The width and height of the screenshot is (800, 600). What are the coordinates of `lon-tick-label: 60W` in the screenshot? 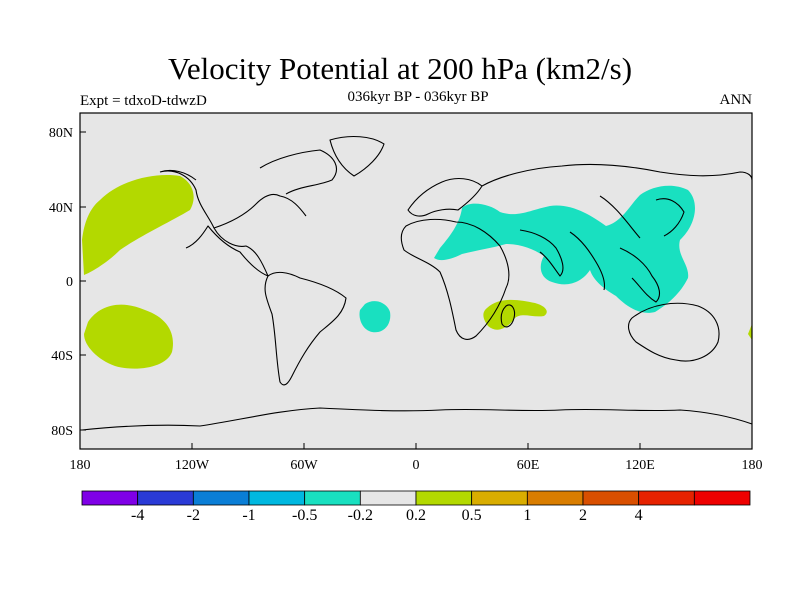 It's located at (304, 465).